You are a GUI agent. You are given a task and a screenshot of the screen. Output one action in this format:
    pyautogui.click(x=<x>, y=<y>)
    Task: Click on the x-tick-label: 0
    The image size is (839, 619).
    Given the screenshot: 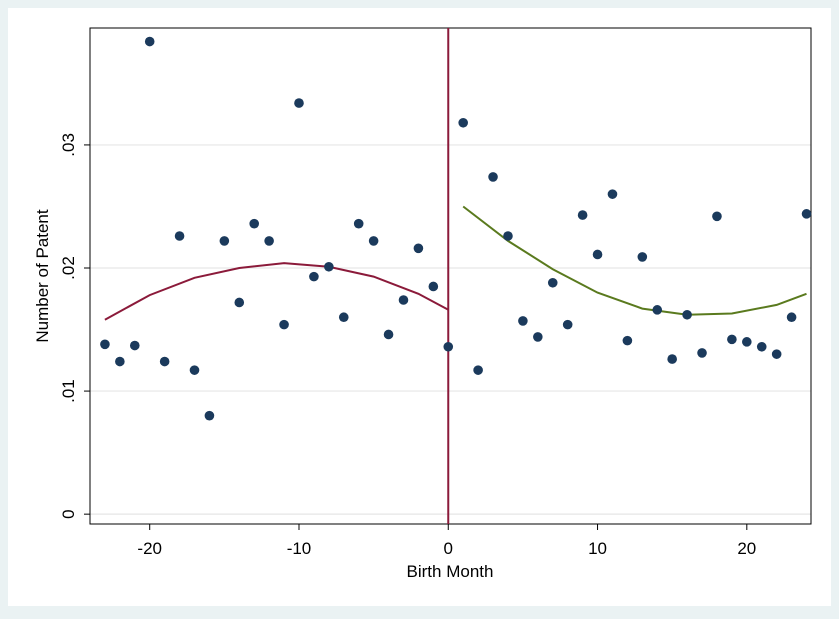 What is the action you would take?
    pyautogui.click(x=448, y=548)
    